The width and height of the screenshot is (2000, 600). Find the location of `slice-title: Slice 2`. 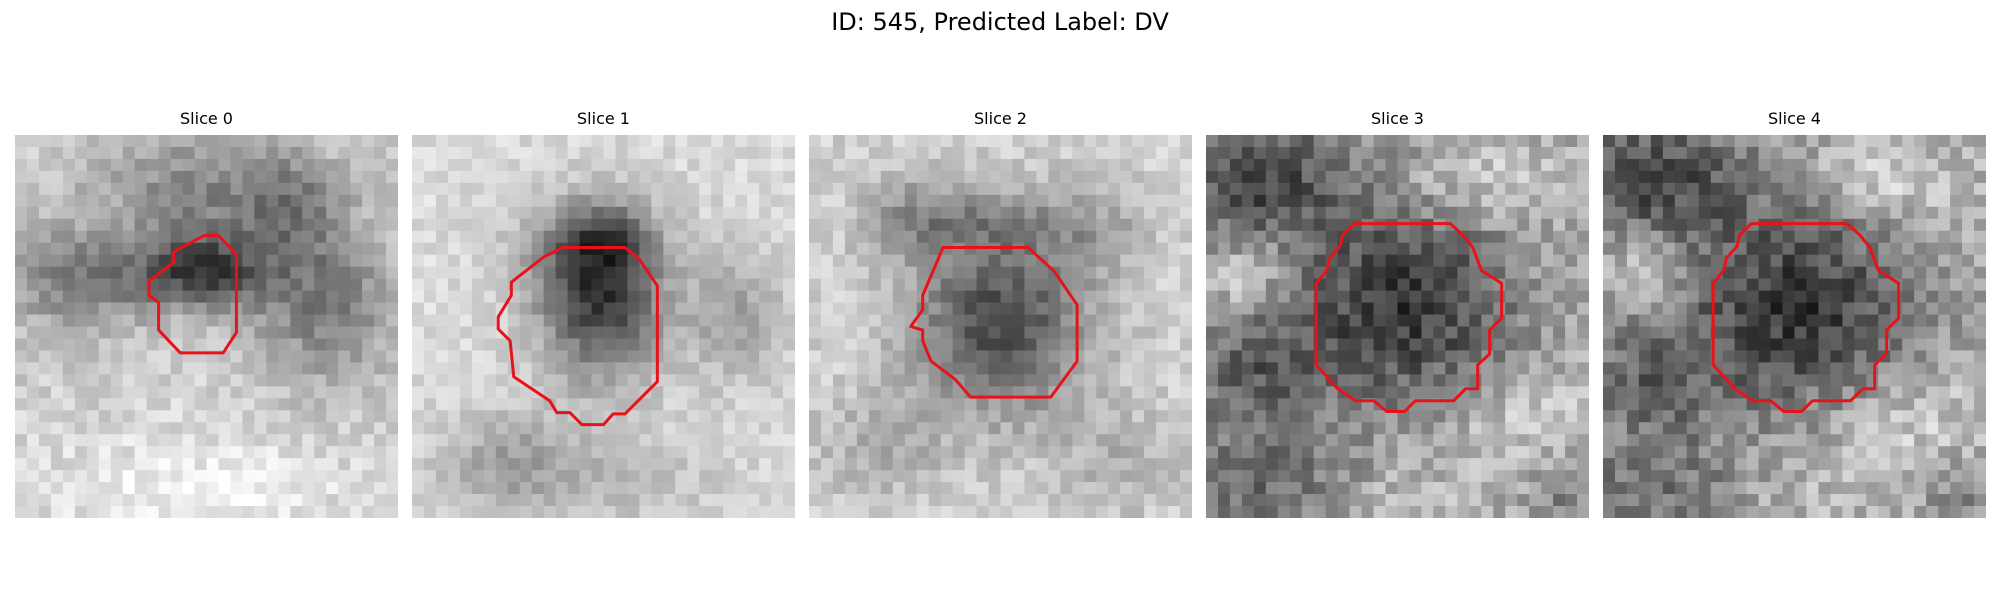

slice-title: Slice 2 is located at coordinates (1000, 118).